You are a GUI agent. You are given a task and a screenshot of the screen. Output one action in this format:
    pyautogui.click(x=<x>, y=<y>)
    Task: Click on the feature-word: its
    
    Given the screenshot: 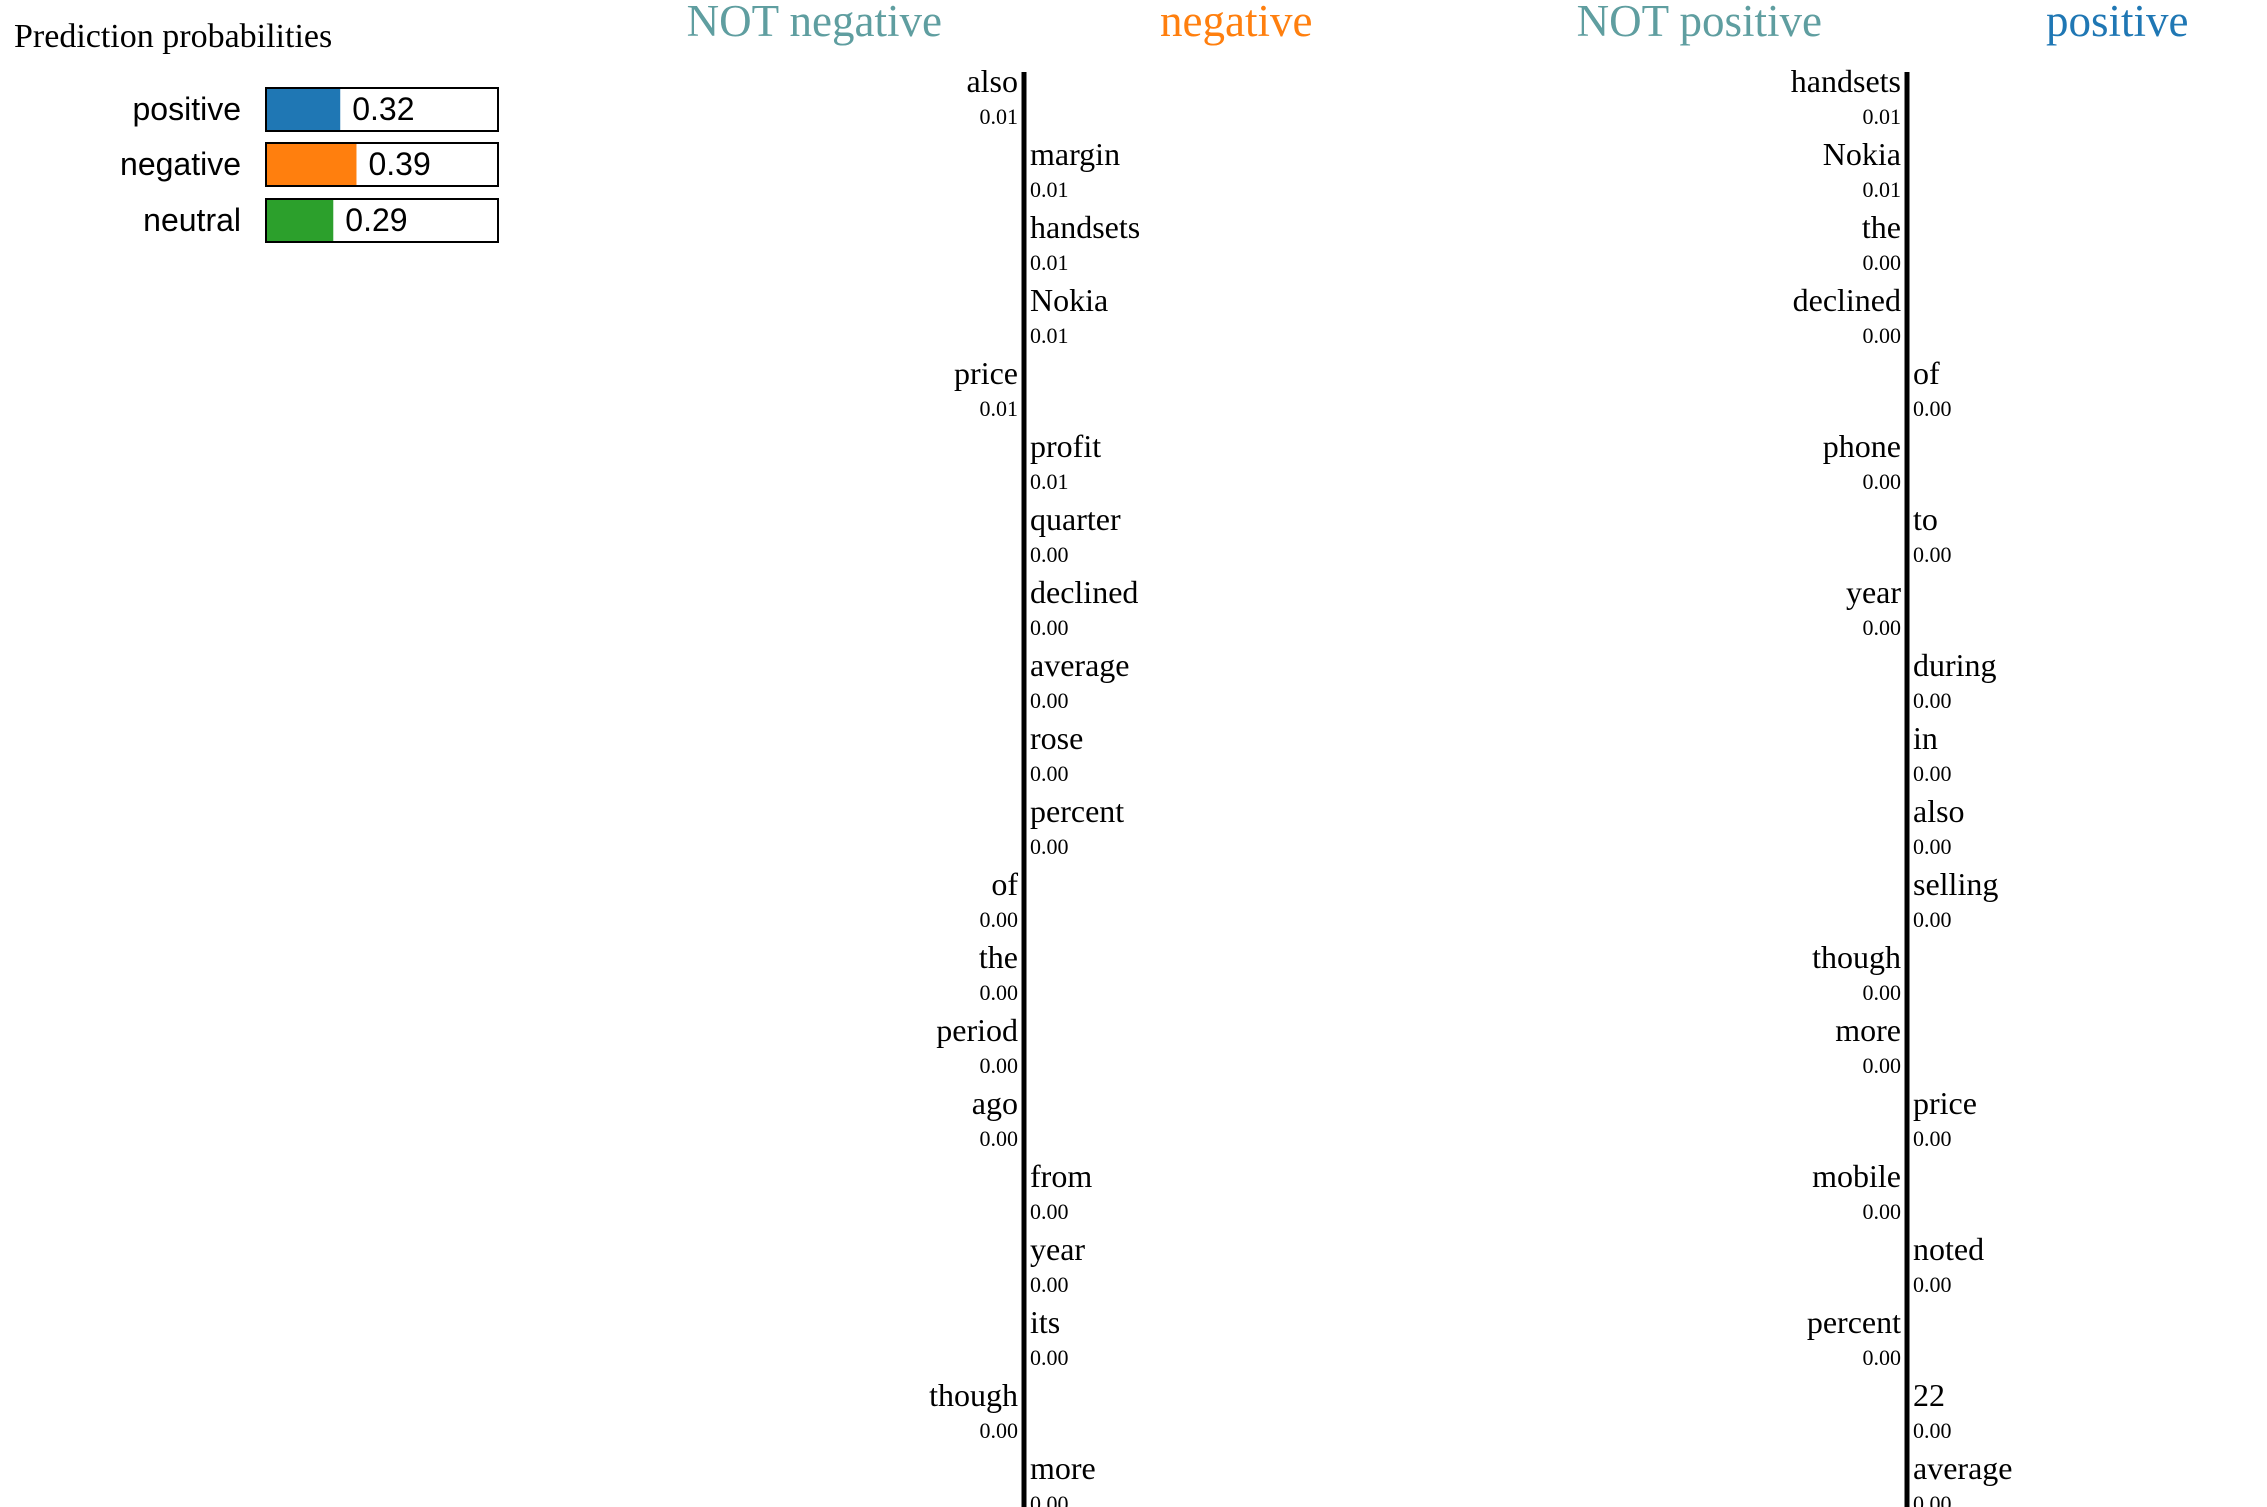 What is the action you would take?
    pyautogui.click(x=1045, y=1322)
    